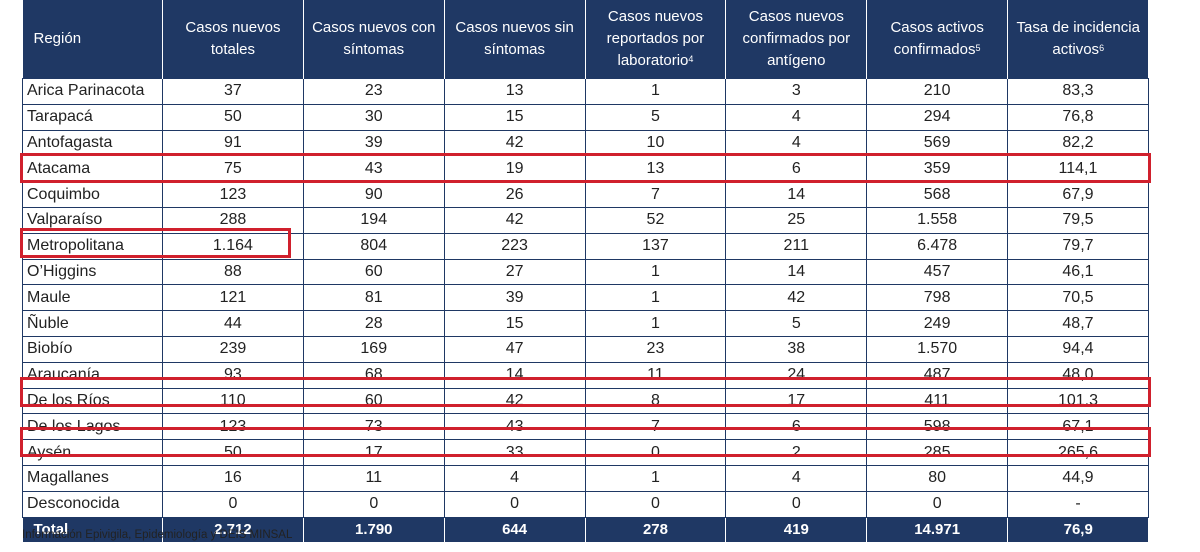 Image resolution: width=1200 pixels, height=552 pixels. I want to click on value-cell: 82,2, so click(1078, 143).